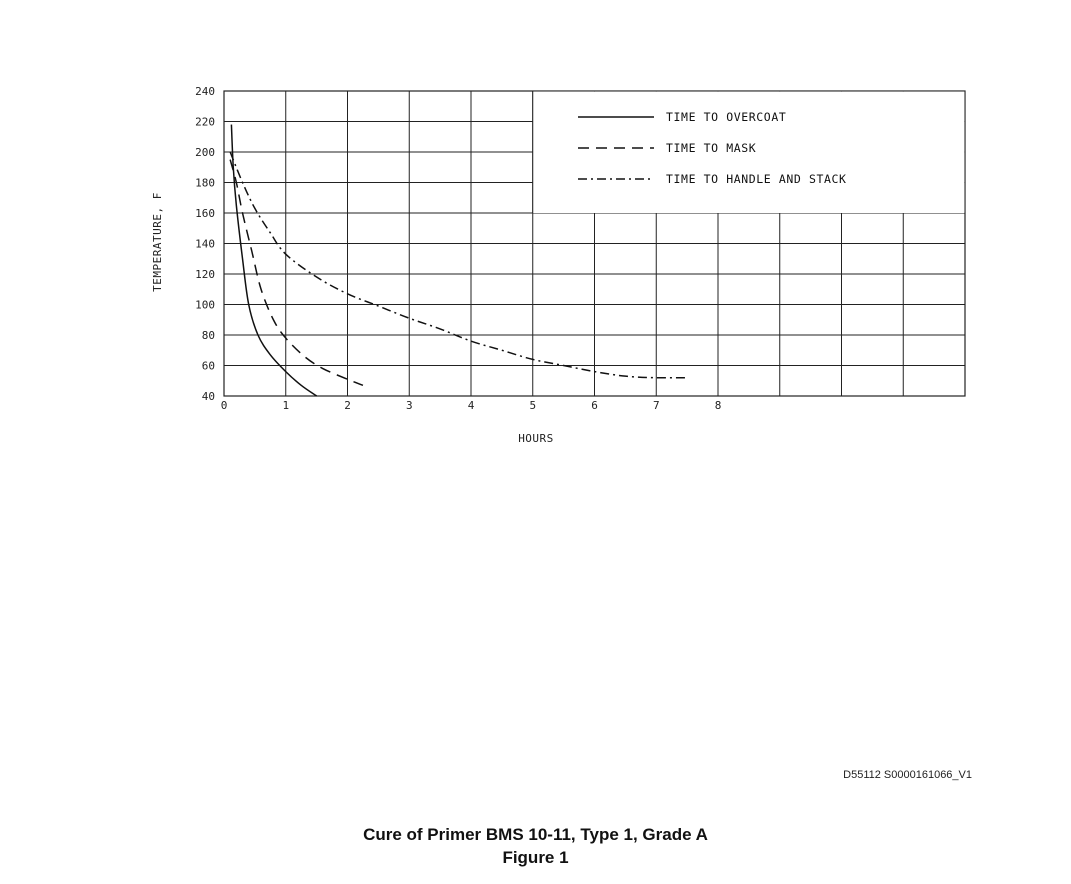  I want to click on y-tick-label: 80, so click(208, 335).